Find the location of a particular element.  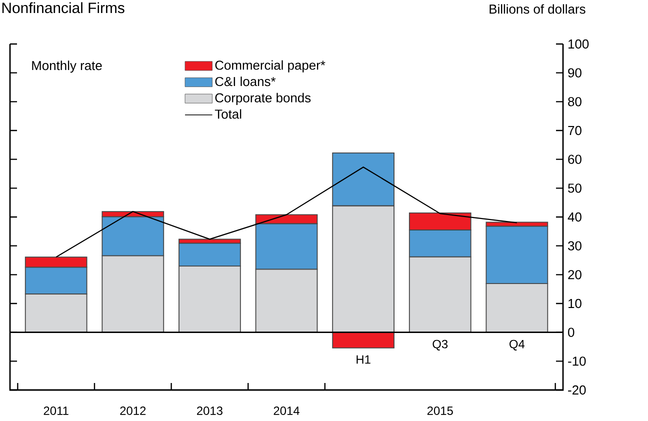

text: 2015 is located at coordinates (440, 410).